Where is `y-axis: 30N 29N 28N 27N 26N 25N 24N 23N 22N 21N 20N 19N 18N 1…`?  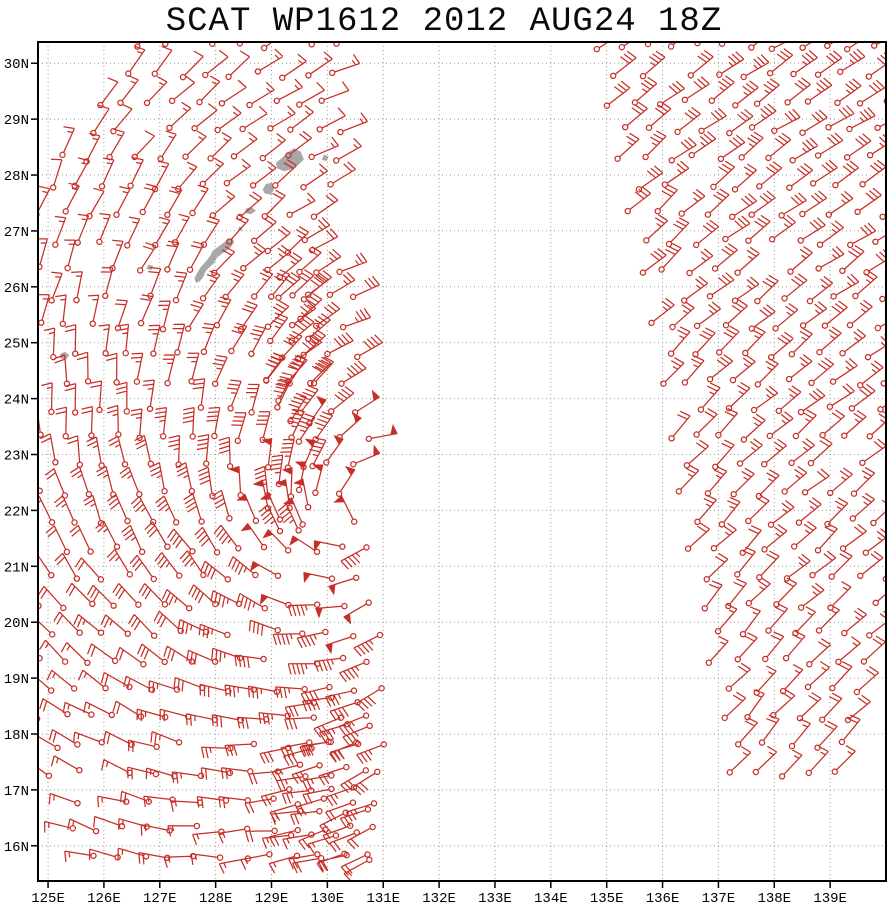
y-axis: 30N 29N 28N 27N 26N 25N 24N 23N 22N 21N 20N 19N 18N 1… is located at coordinates (21, 456).